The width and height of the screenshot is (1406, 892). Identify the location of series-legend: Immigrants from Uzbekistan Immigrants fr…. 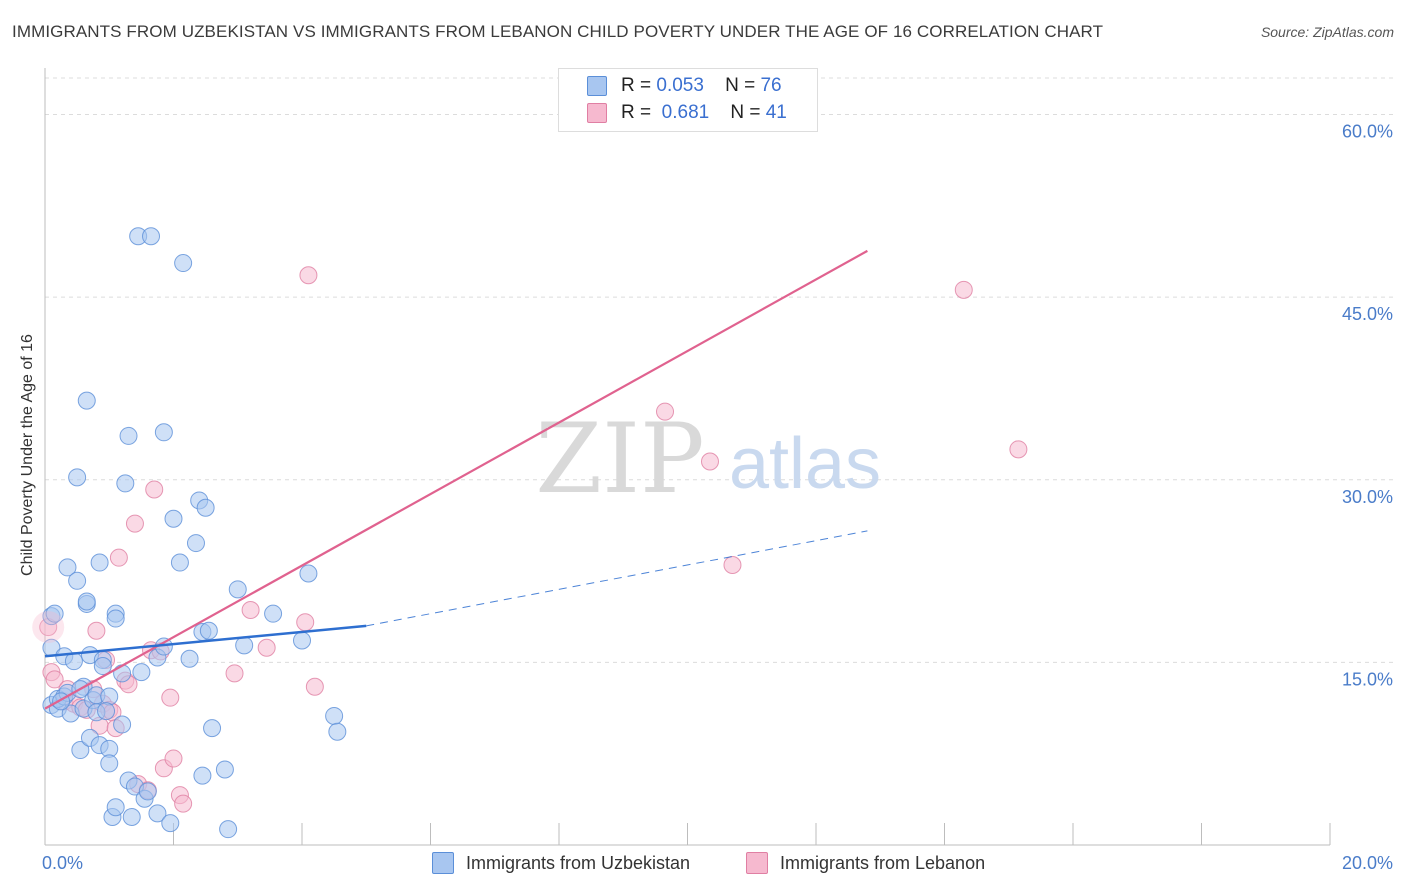
(703, 864).